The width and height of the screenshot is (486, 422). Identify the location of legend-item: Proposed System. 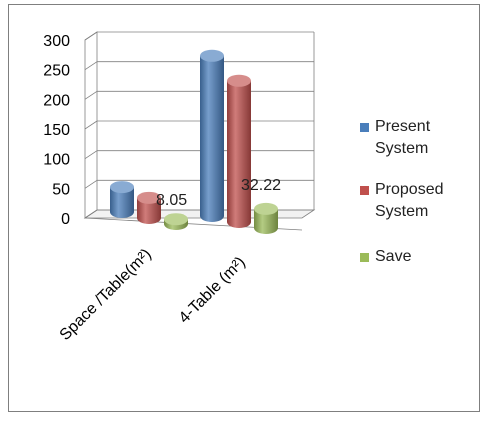
(402, 200).